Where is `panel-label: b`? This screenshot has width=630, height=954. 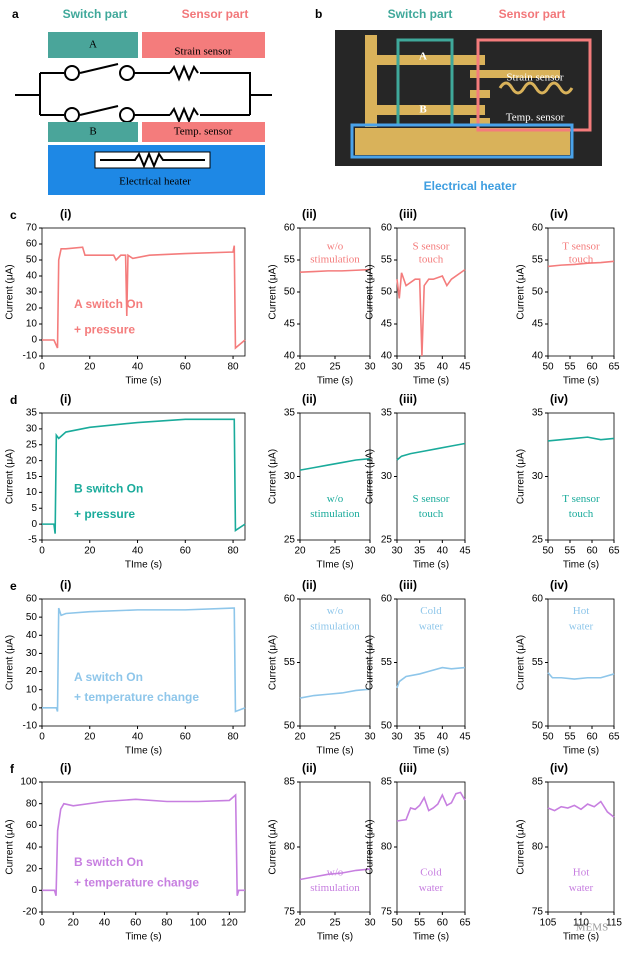 panel-label: b is located at coordinates (318, 14).